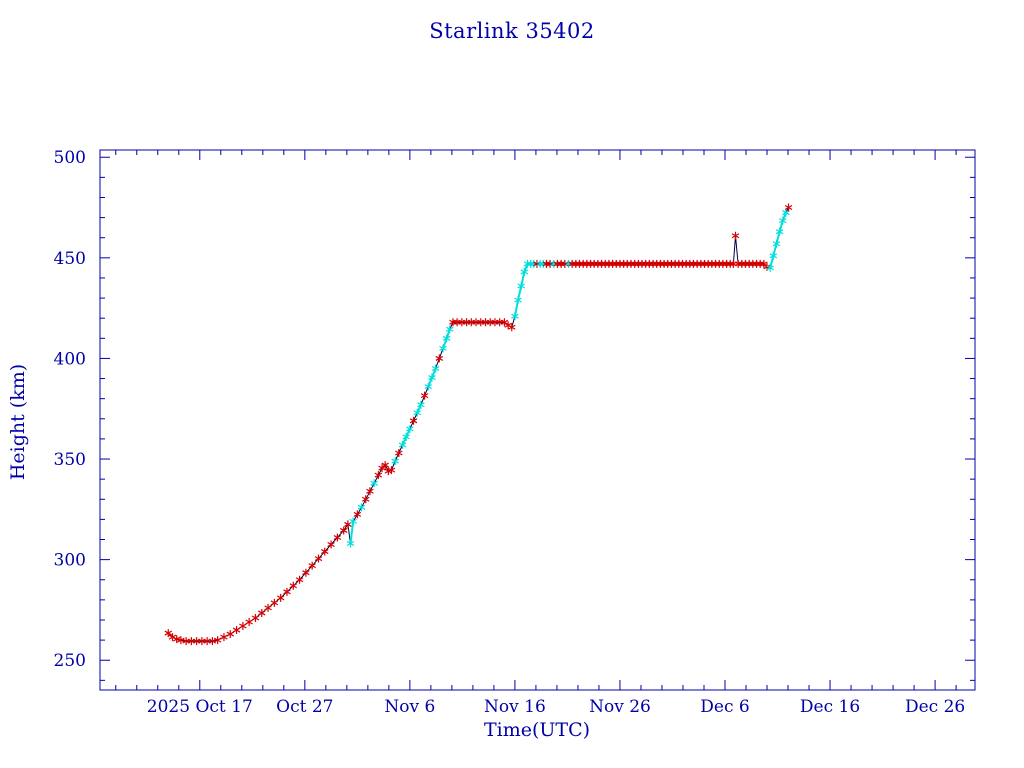 This screenshot has width=1024, height=768. What do you see at coordinates (537, 730) in the screenshot?
I see `x-axis-label: Time(UTC)` at bounding box center [537, 730].